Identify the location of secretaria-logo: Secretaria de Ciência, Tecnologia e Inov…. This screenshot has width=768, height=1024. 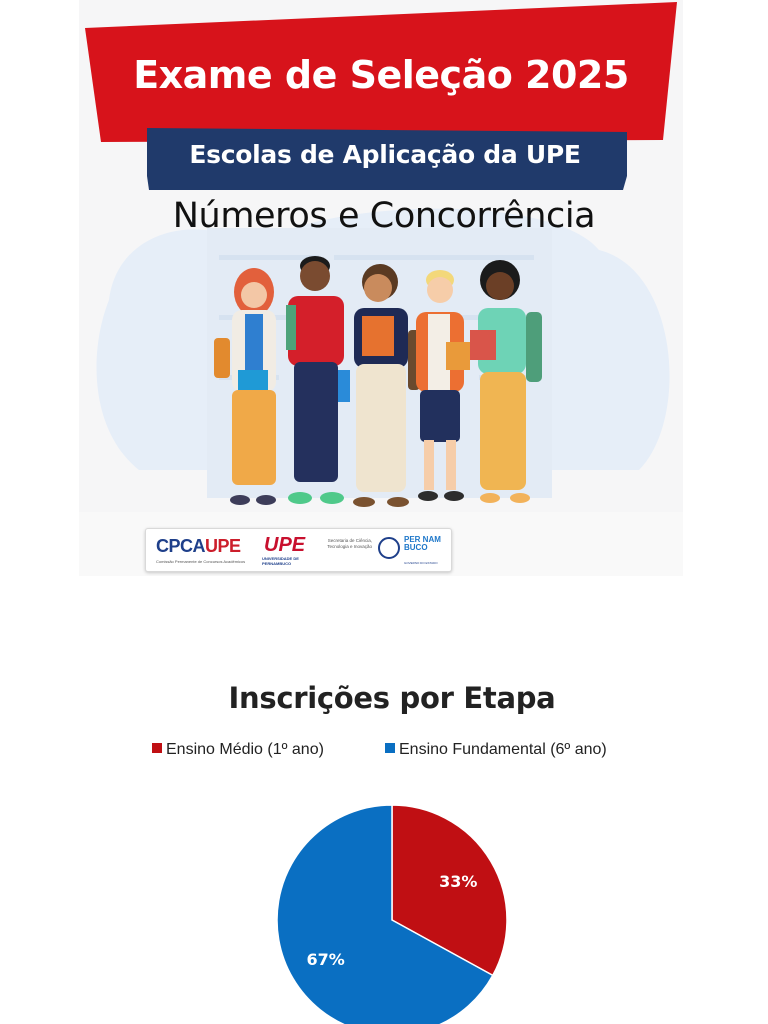
(349, 543).